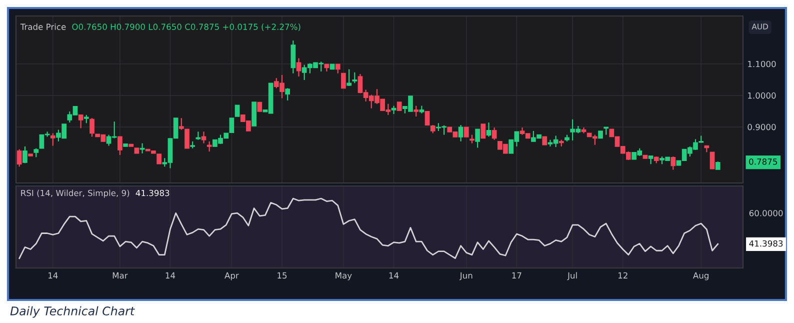 The width and height of the screenshot is (794, 323). What do you see at coordinates (763, 161) in the screenshot?
I see `text: 0.7875` at bounding box center [763, 161].